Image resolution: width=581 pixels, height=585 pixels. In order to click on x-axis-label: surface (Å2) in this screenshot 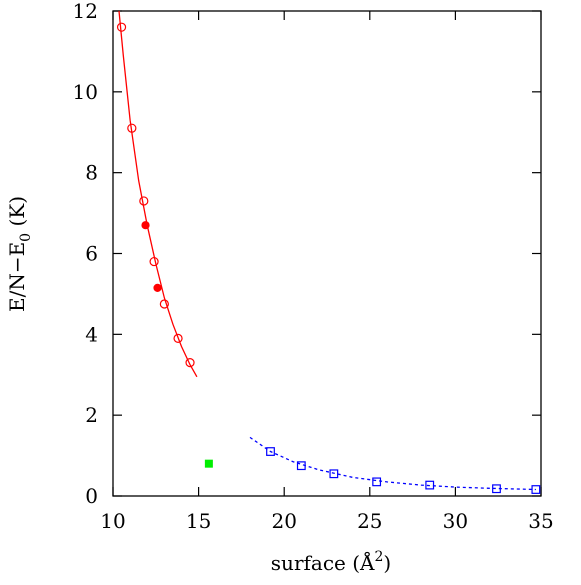, I will do `click(331, 562)`.